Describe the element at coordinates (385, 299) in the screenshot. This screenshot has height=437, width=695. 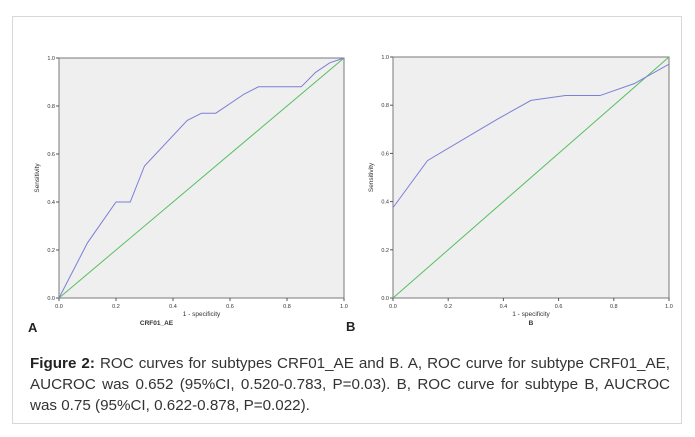
I see `y-tick-label-b: 0.0` at that location.